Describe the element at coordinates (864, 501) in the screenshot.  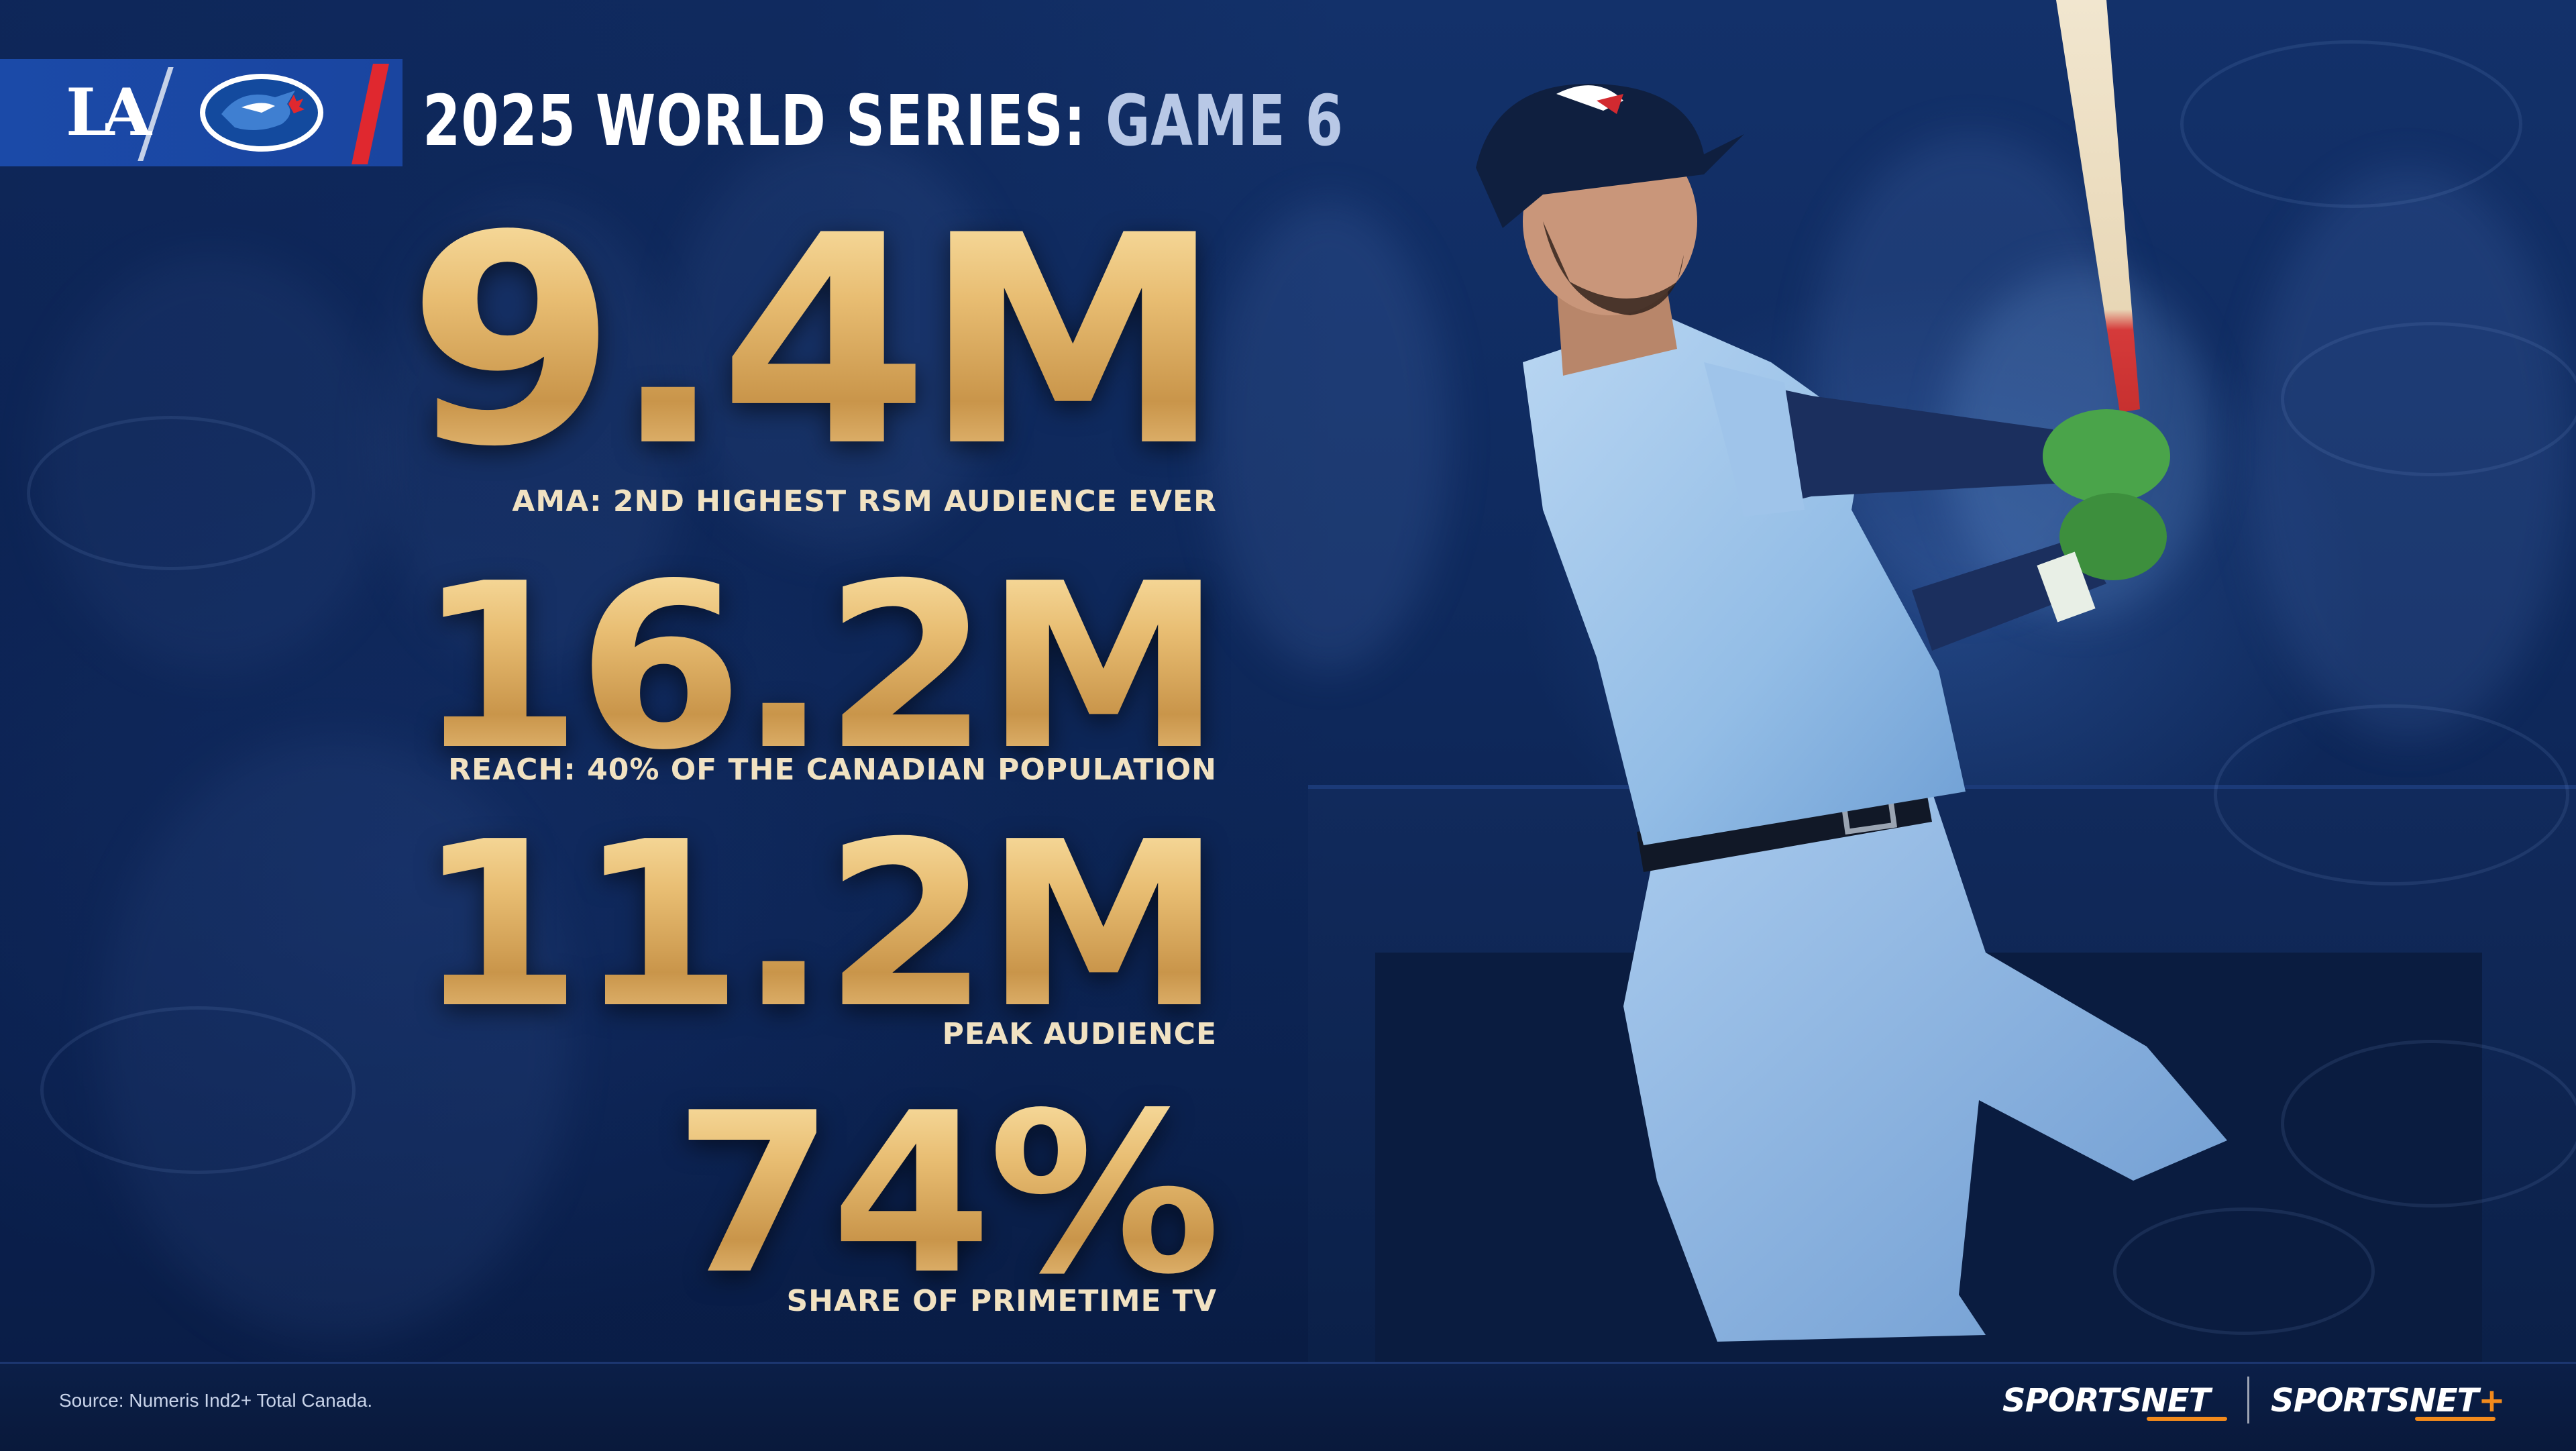
I see `stat-label-ama: AMA: 2ND HIGHEST RSM AUDIENCE EVER` at that location.